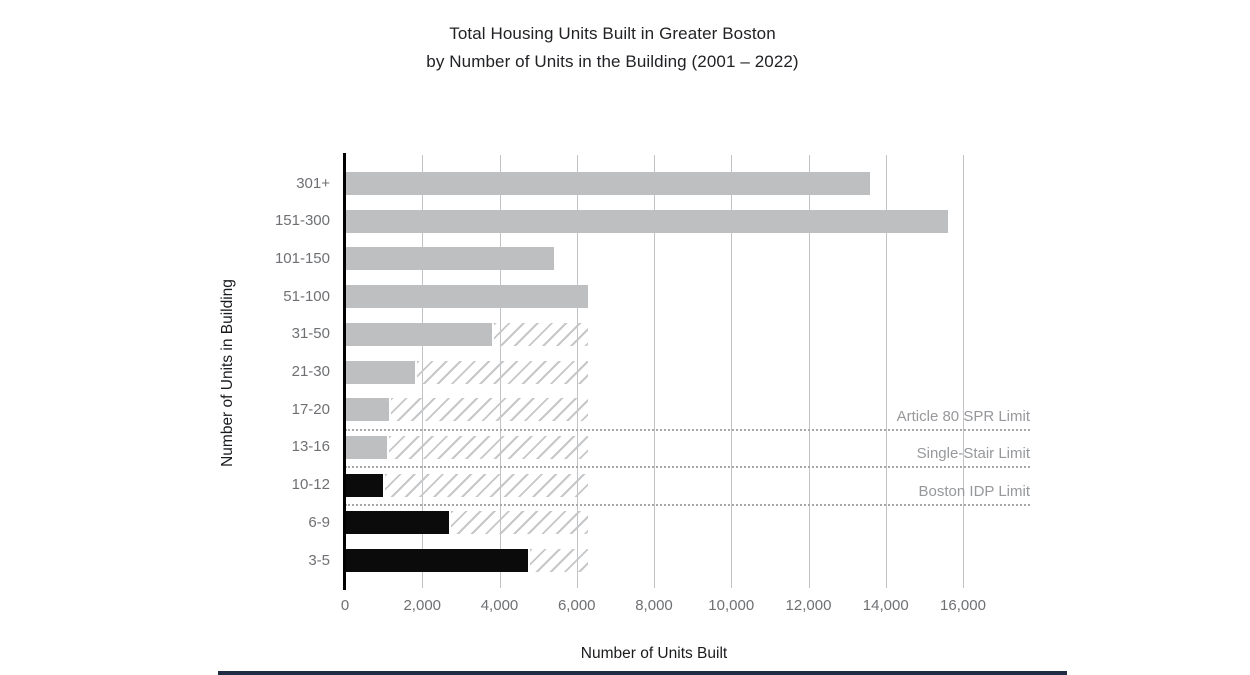 Image resolution: width=1250 pixels, height=675 pixels. Describe the element at coordinates (319, 522) in the screenshot. I see `y-tick-label: 6-9` at that location.